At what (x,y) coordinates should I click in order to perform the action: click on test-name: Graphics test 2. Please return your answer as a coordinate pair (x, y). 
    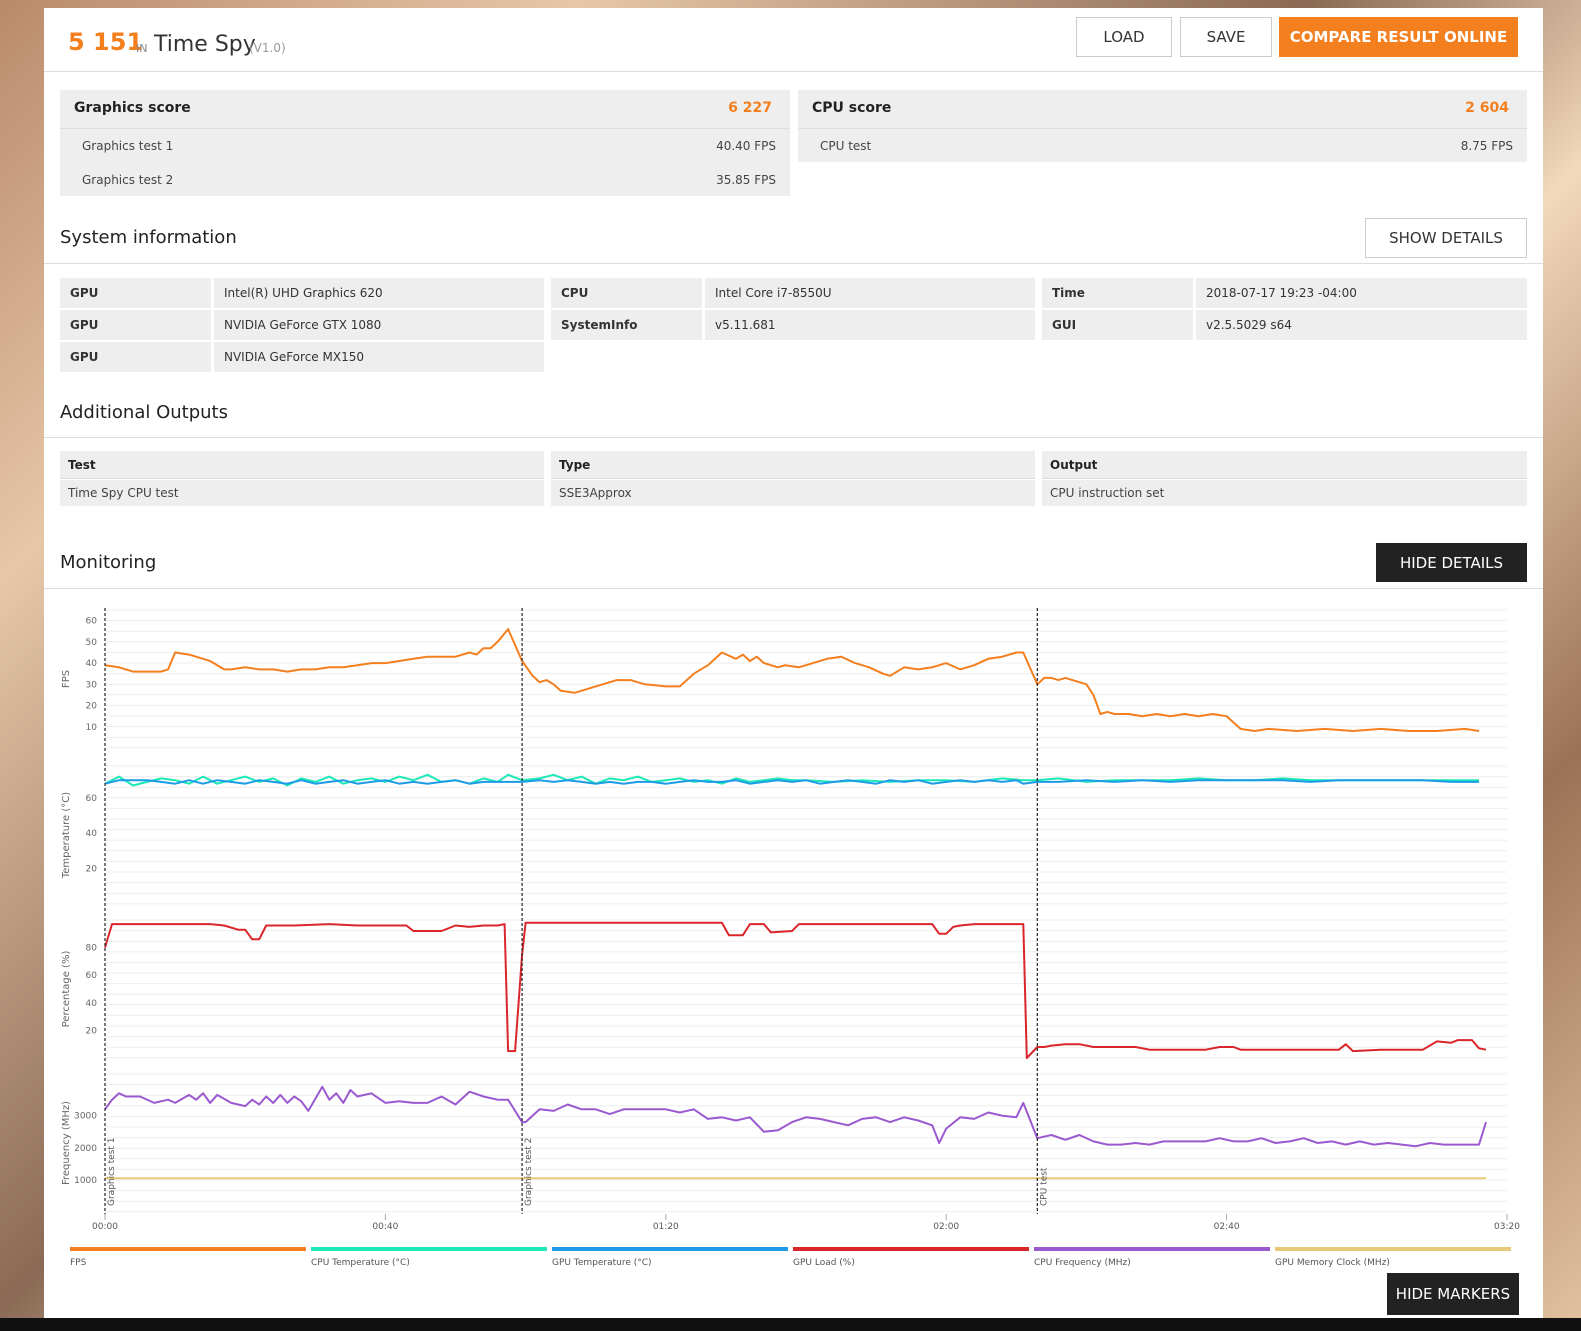
    Looking at the image, I should click on (128, 180).